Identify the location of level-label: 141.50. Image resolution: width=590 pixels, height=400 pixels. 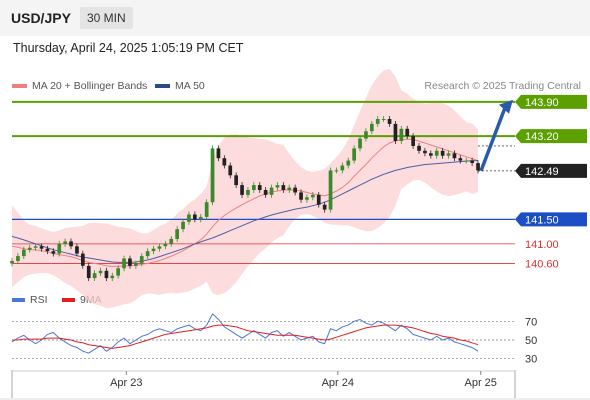
(542, 220).